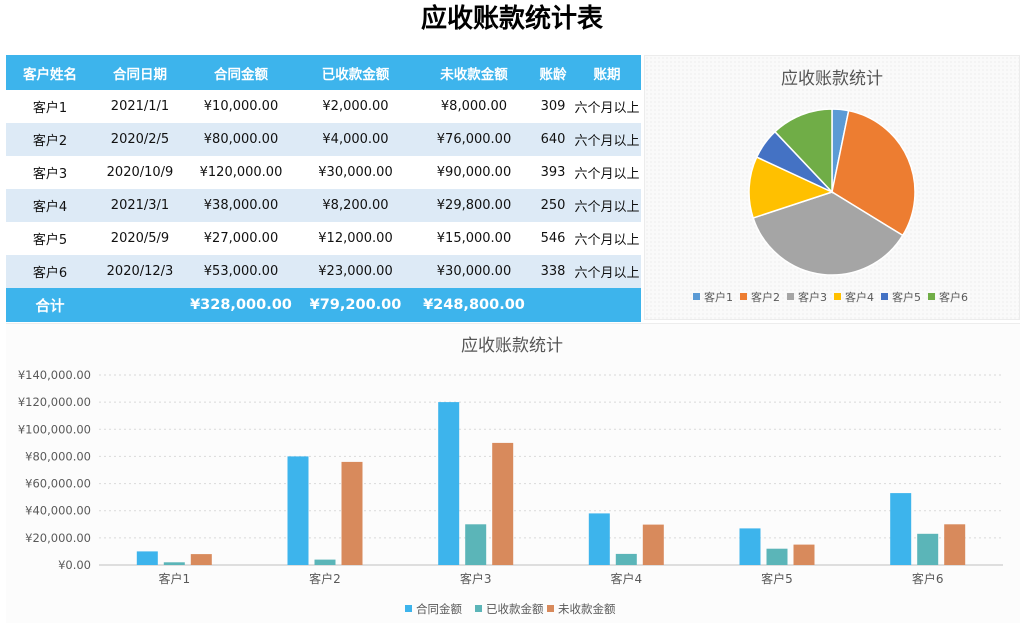 The image size is (1024, 627). What do you see at coordinates (355, 271) in the screenshot?
I see `table-cell: ¥23,000.00` at bounding box center [355, 271].